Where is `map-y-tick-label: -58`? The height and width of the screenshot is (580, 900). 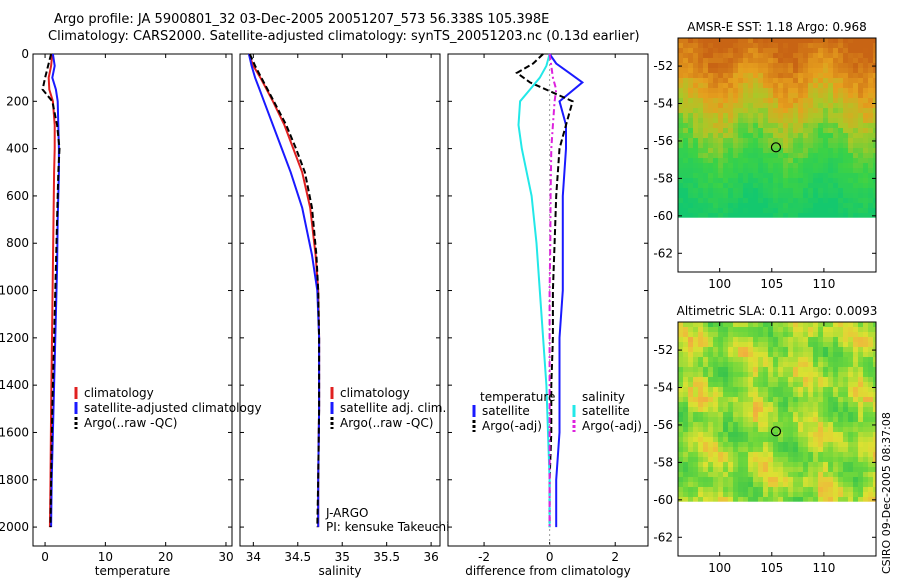 map-y-tick-label: -58 is located at coordinates (663, 462).